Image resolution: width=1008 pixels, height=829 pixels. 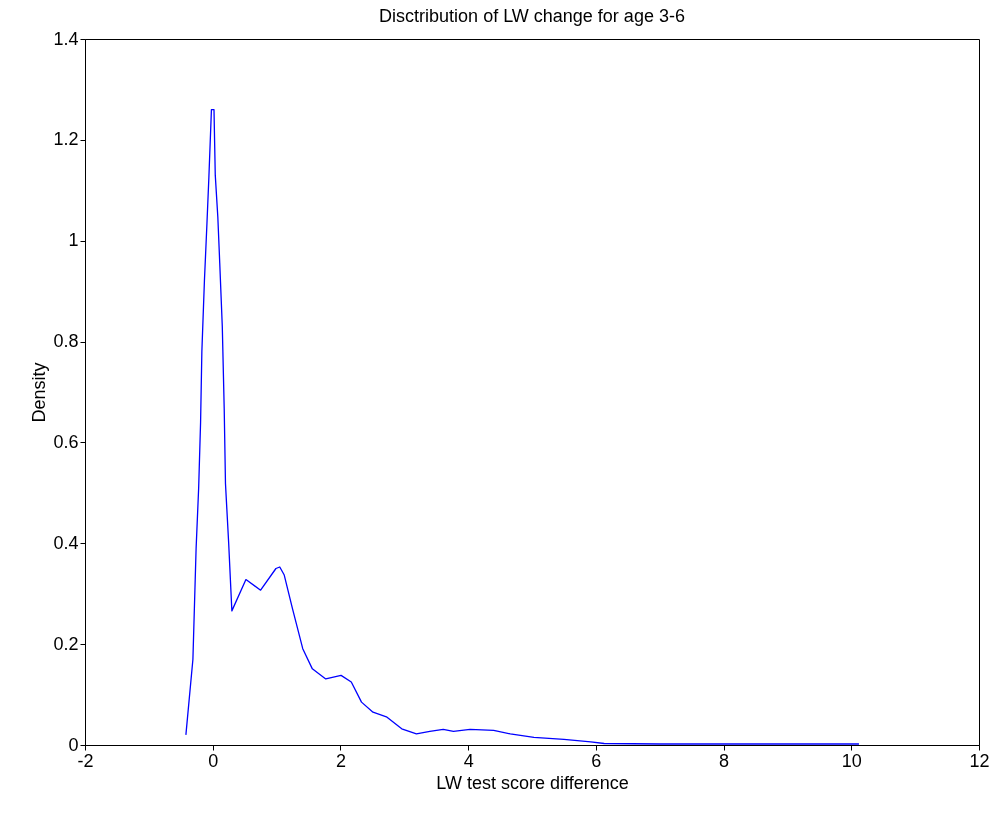 What do you see at coordinates (66, 542) in the screenshot?
I see `y-tick-label: 0.4` at bounding box center [66, 542].